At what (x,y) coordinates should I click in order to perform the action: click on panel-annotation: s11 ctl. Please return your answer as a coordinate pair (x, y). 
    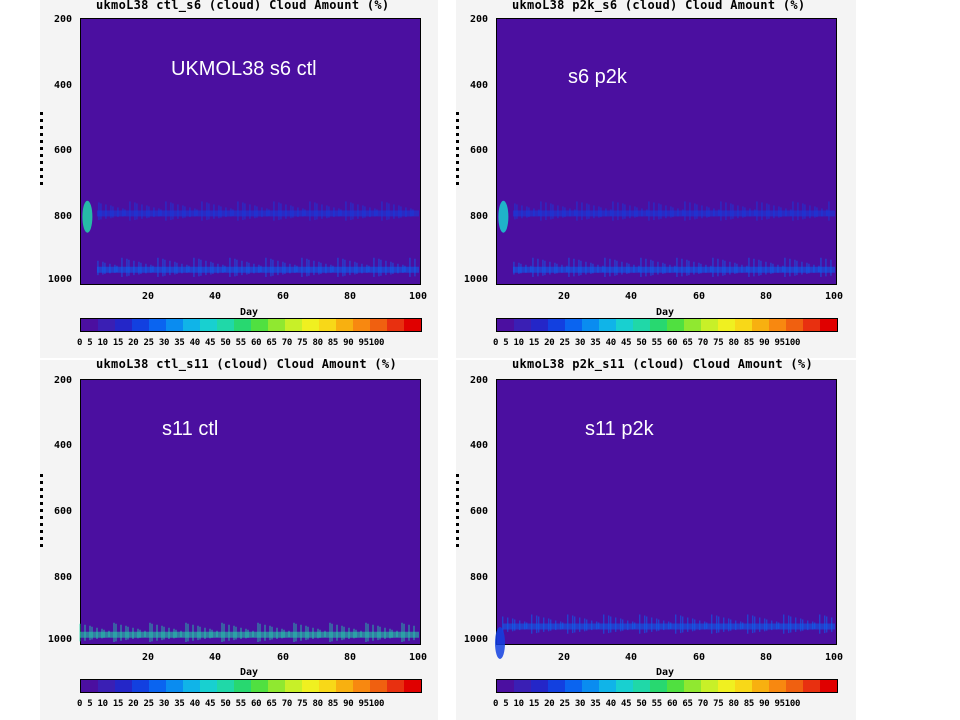
    Looking at the image, I should click on (190, 429).